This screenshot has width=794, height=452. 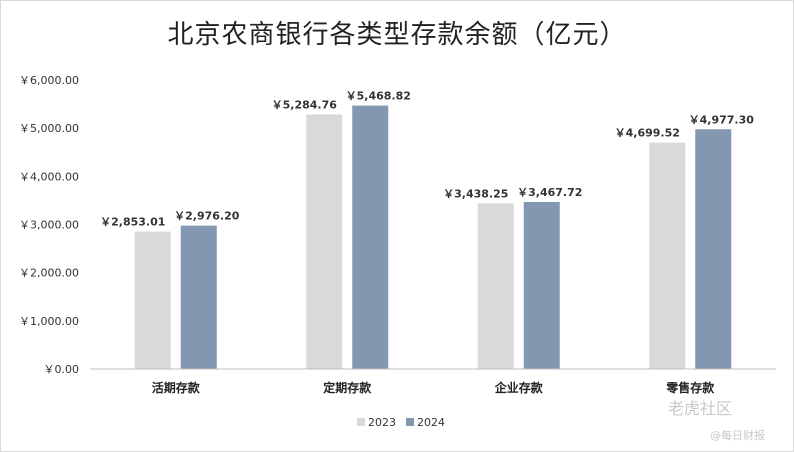 I want to click on chart-title: 北京农商银行各类型存款余额（亿元）, so click(x=397, y=35).